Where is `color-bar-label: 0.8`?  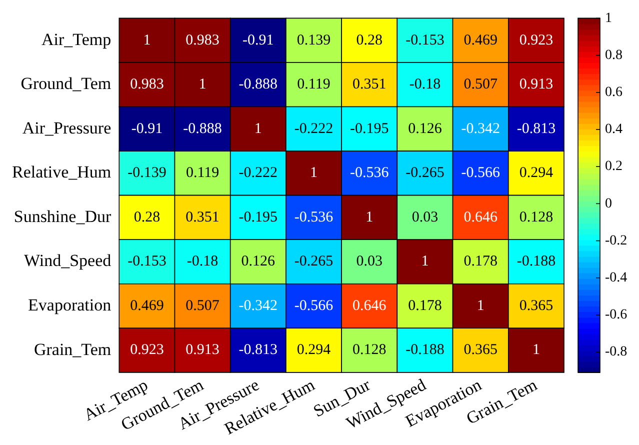
color-bar-label: 0.8 is located at coordinates (613, 55).